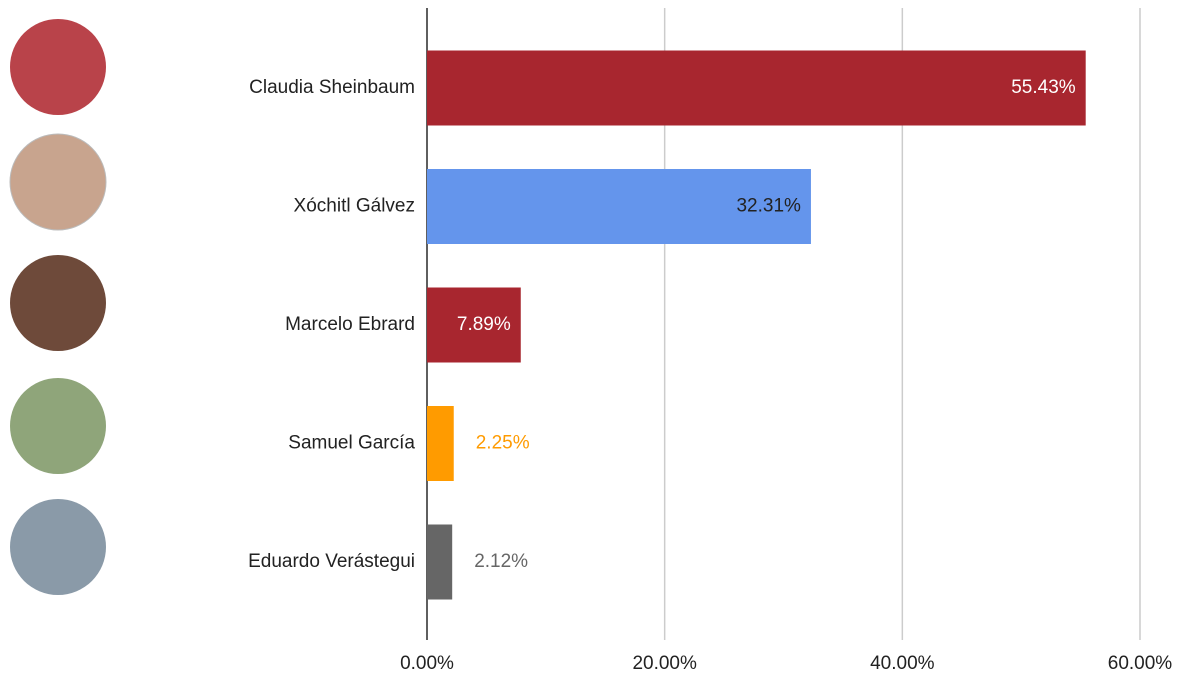  I want to click on value-label: 55.43%, so click(1043, 87).